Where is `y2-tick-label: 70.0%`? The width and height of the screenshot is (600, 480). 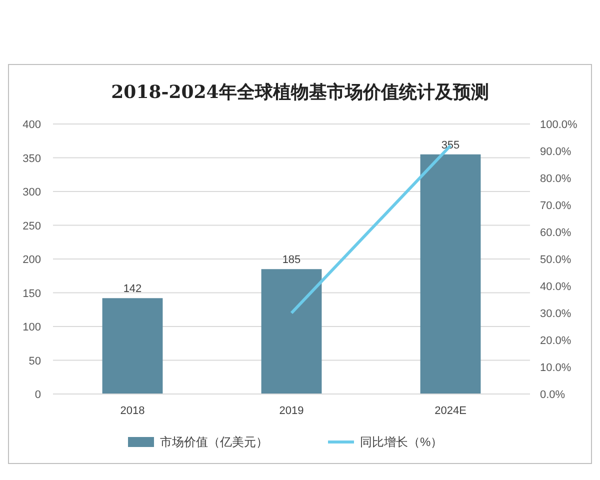
y2-tick-label: 70.0% is located at coordinates (556, 206).